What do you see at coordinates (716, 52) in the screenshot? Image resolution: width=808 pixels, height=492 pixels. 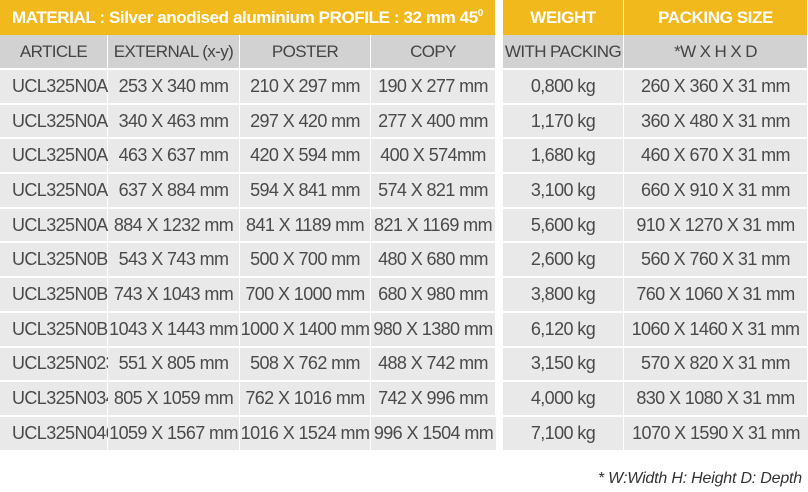 I see `col-header-whd: *W X H X D` at bounding box center [716, 52].